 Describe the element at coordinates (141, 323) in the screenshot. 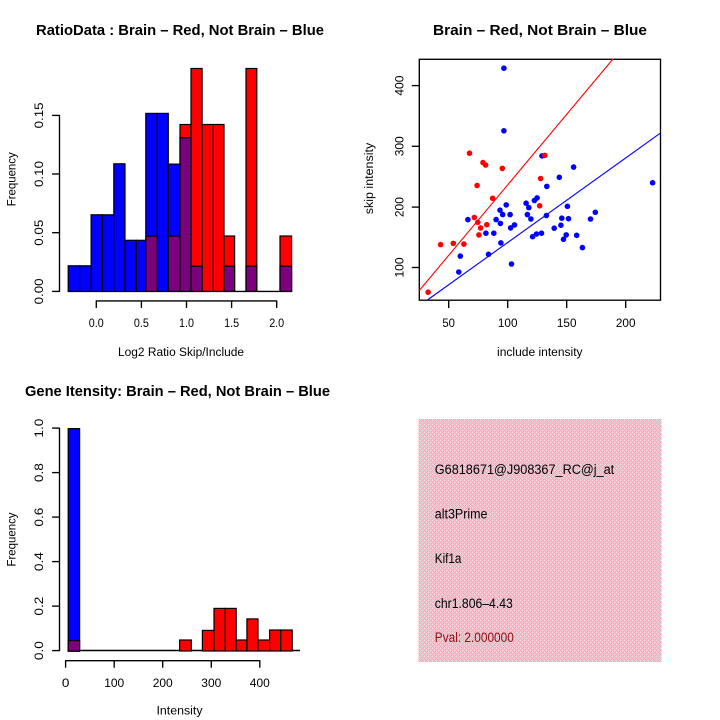

I see `svg-text: 0.5` at that location.